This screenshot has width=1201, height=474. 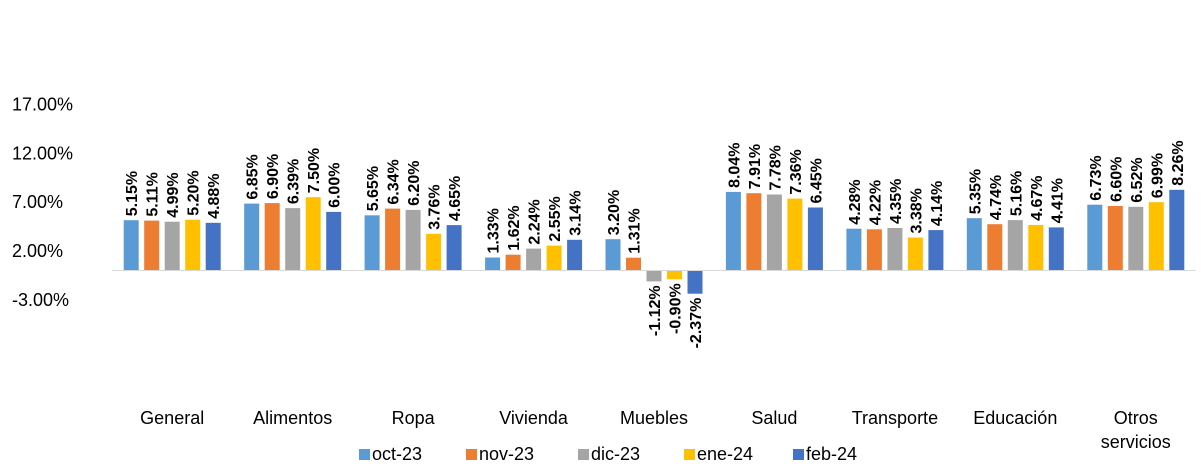 I want to click on data-label: 2.55%, so click(x=555, y=218).